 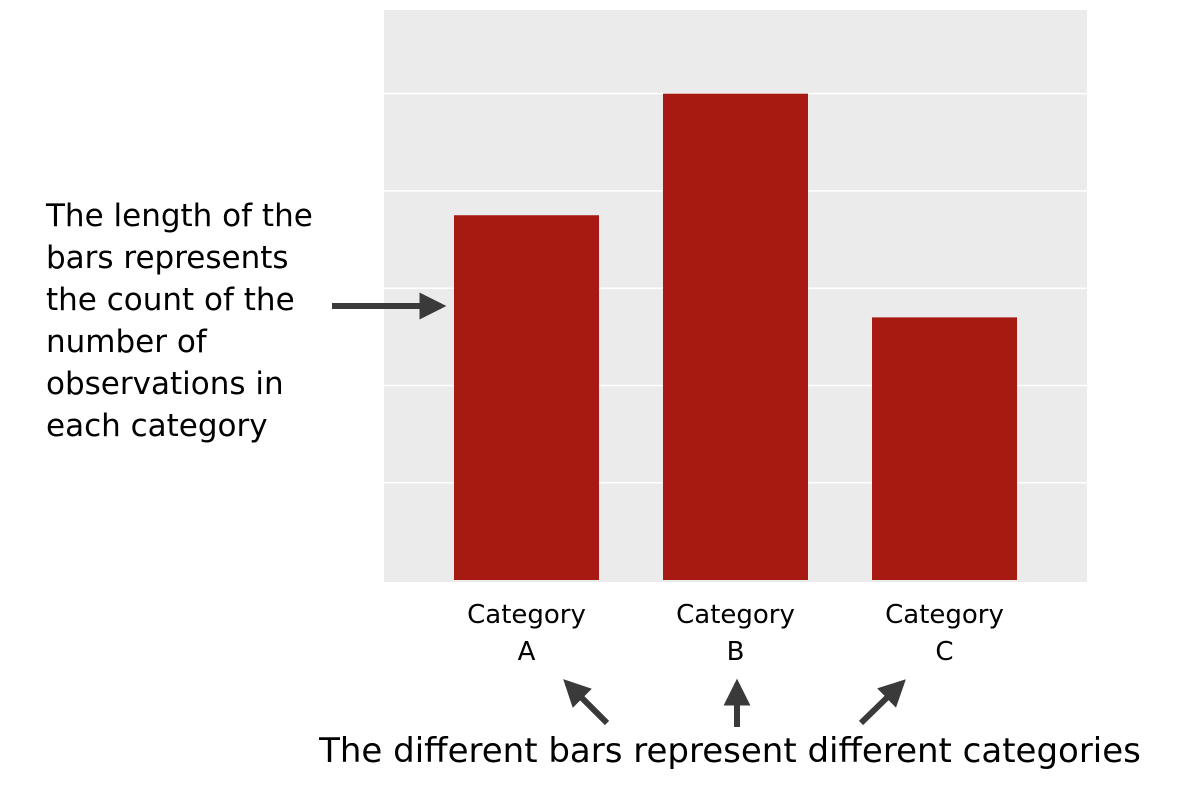 What do you see at coordinates (944, 633) in the screenshot?
I see `x-tick-label-c: Category C` at bounding box center [944, 633].